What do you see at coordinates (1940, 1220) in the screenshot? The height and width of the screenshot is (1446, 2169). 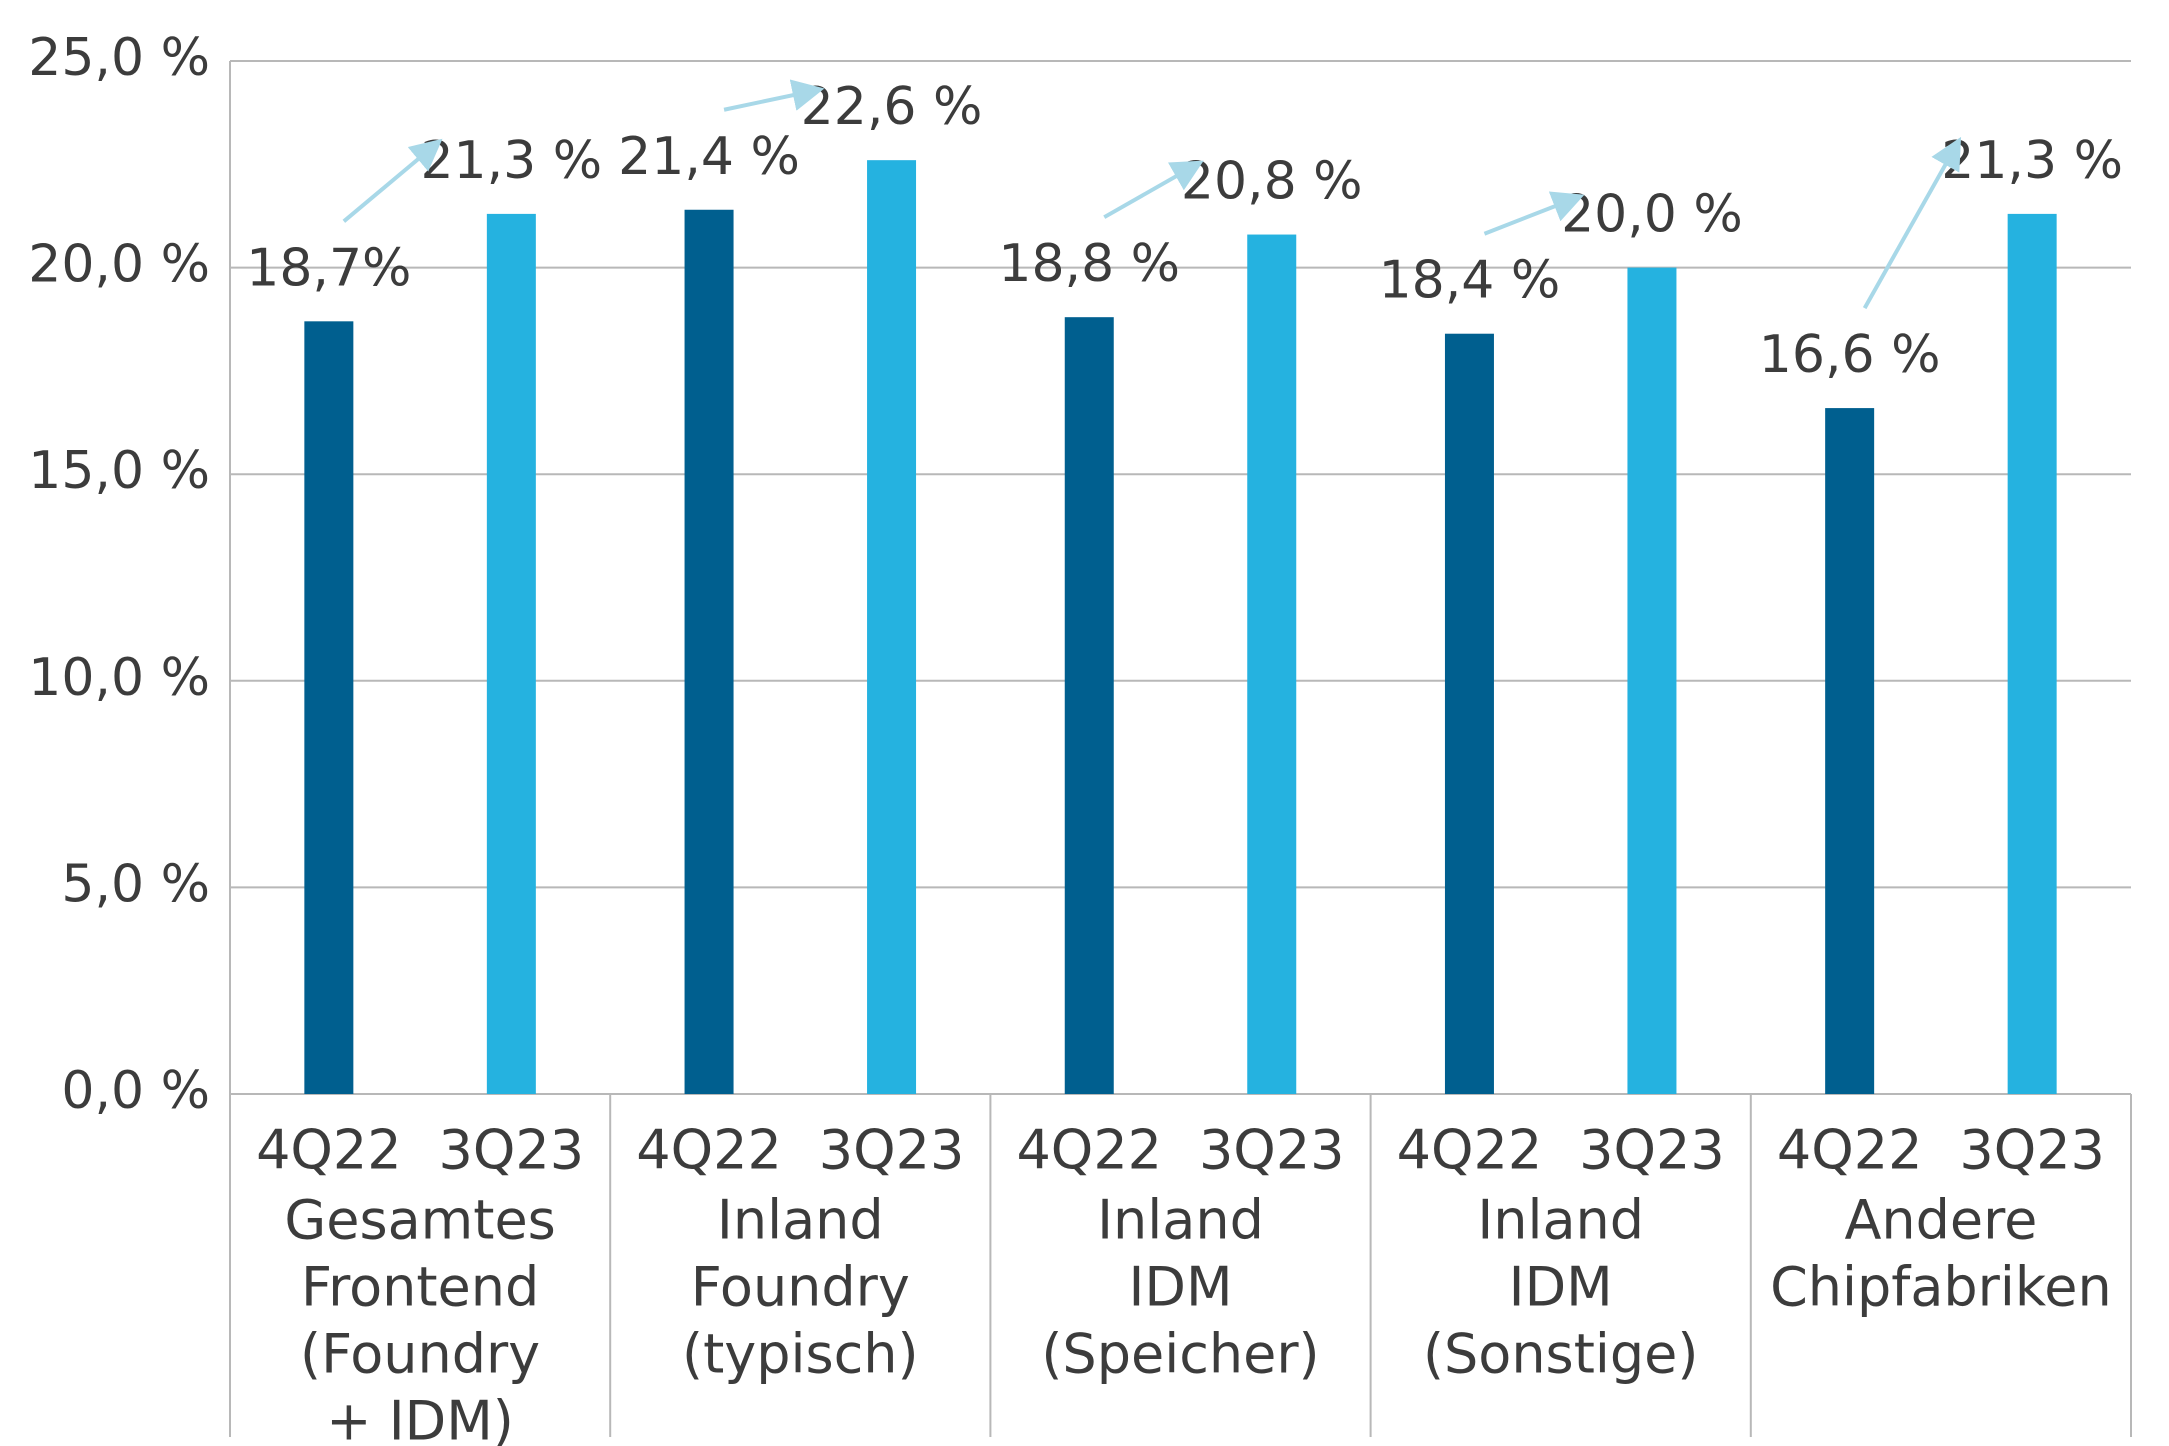 I see `category-label: Andere` at bounding box center [1940, 1220].